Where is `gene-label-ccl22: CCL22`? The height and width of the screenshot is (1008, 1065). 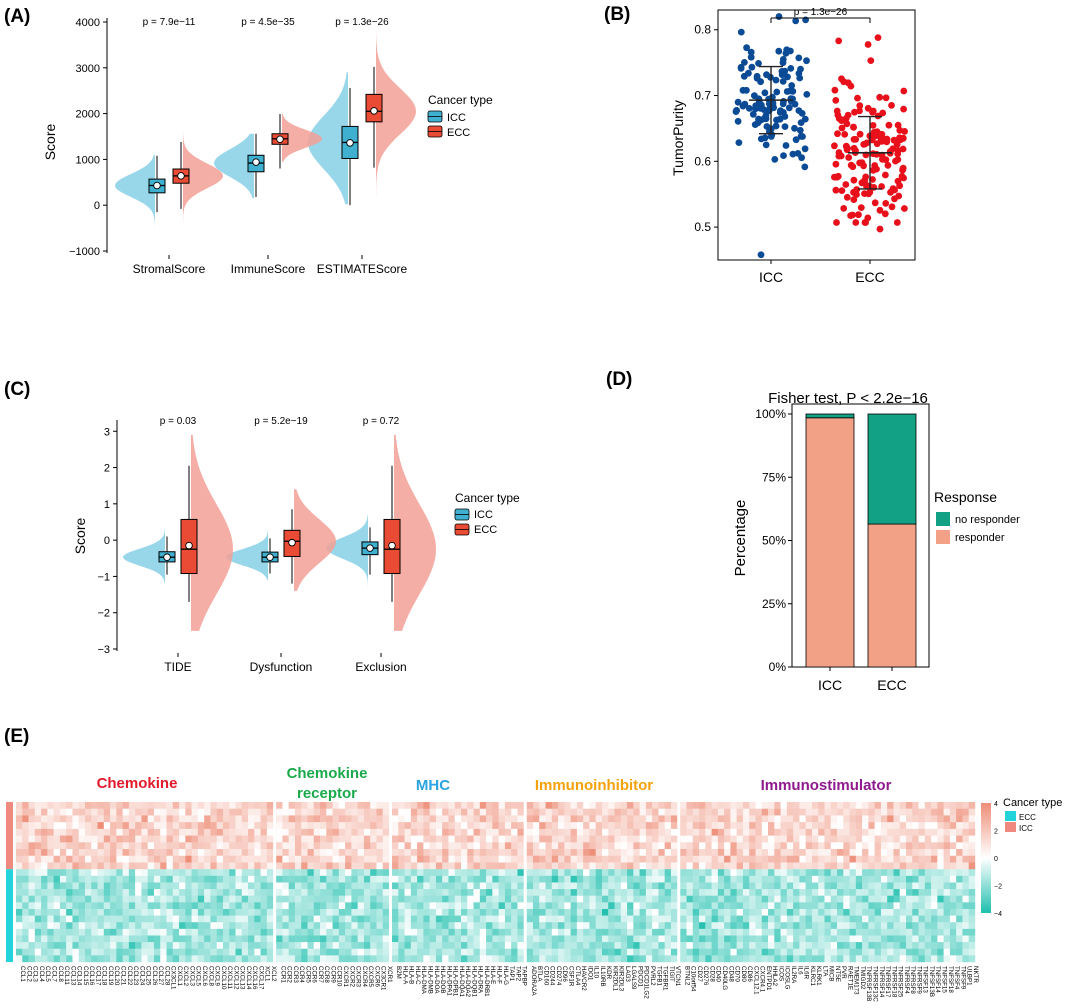
gene-label-ccl22: CCL22 is located at coordinates (129, 976).